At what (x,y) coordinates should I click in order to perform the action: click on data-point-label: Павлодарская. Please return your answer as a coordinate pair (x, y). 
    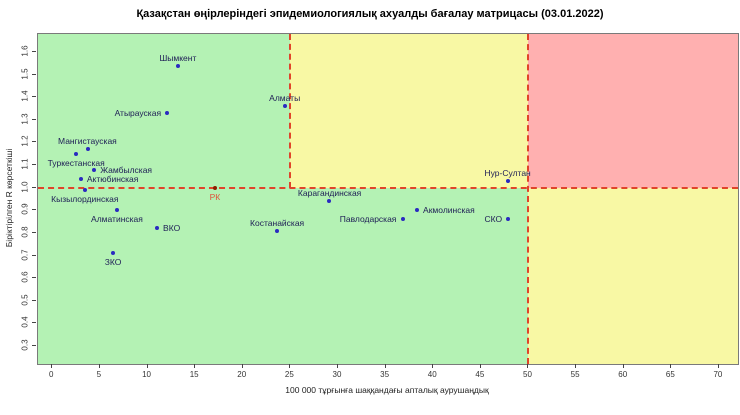
    Looking at the image, I should click on (368, 219).